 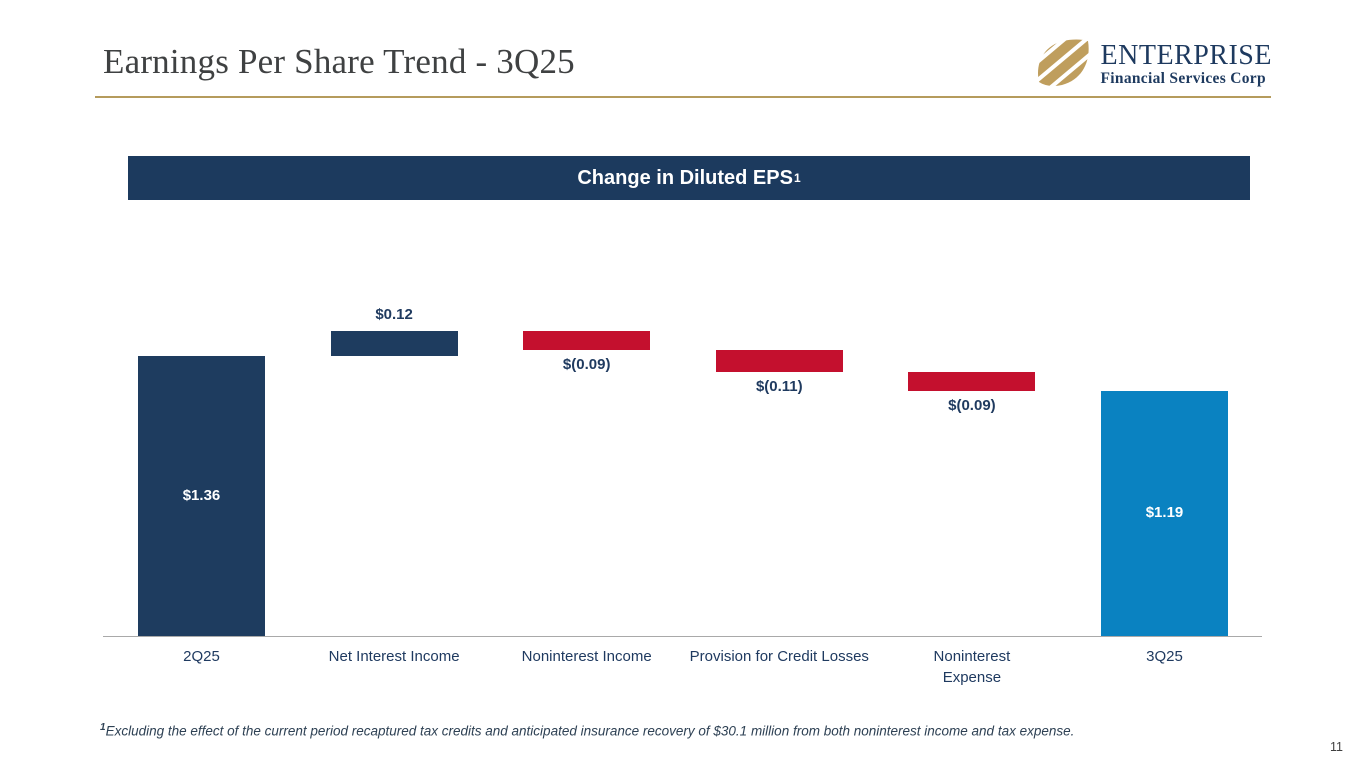 I want to click on chart-title-bar: Change in Diluted EPS 1, so click(x=689, y=178).